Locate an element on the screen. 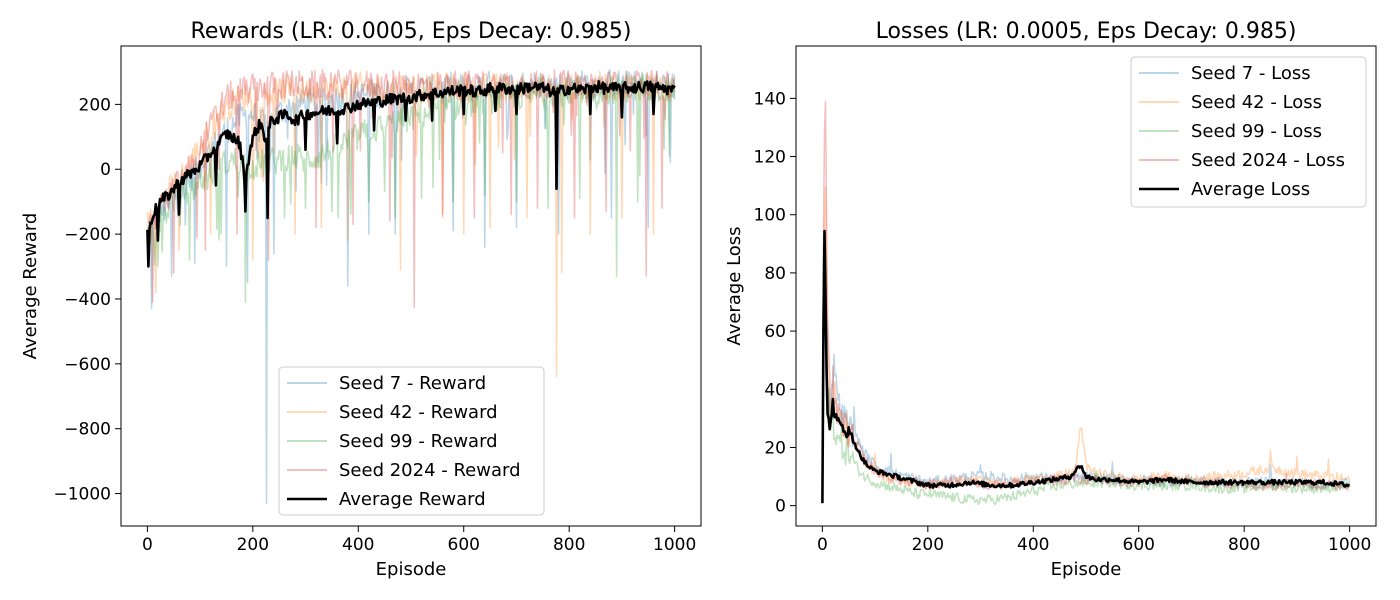 The width and height of the screenshot is (1400, 600). rewards-xtick-label: 400 is located at coordinates (358, 545).